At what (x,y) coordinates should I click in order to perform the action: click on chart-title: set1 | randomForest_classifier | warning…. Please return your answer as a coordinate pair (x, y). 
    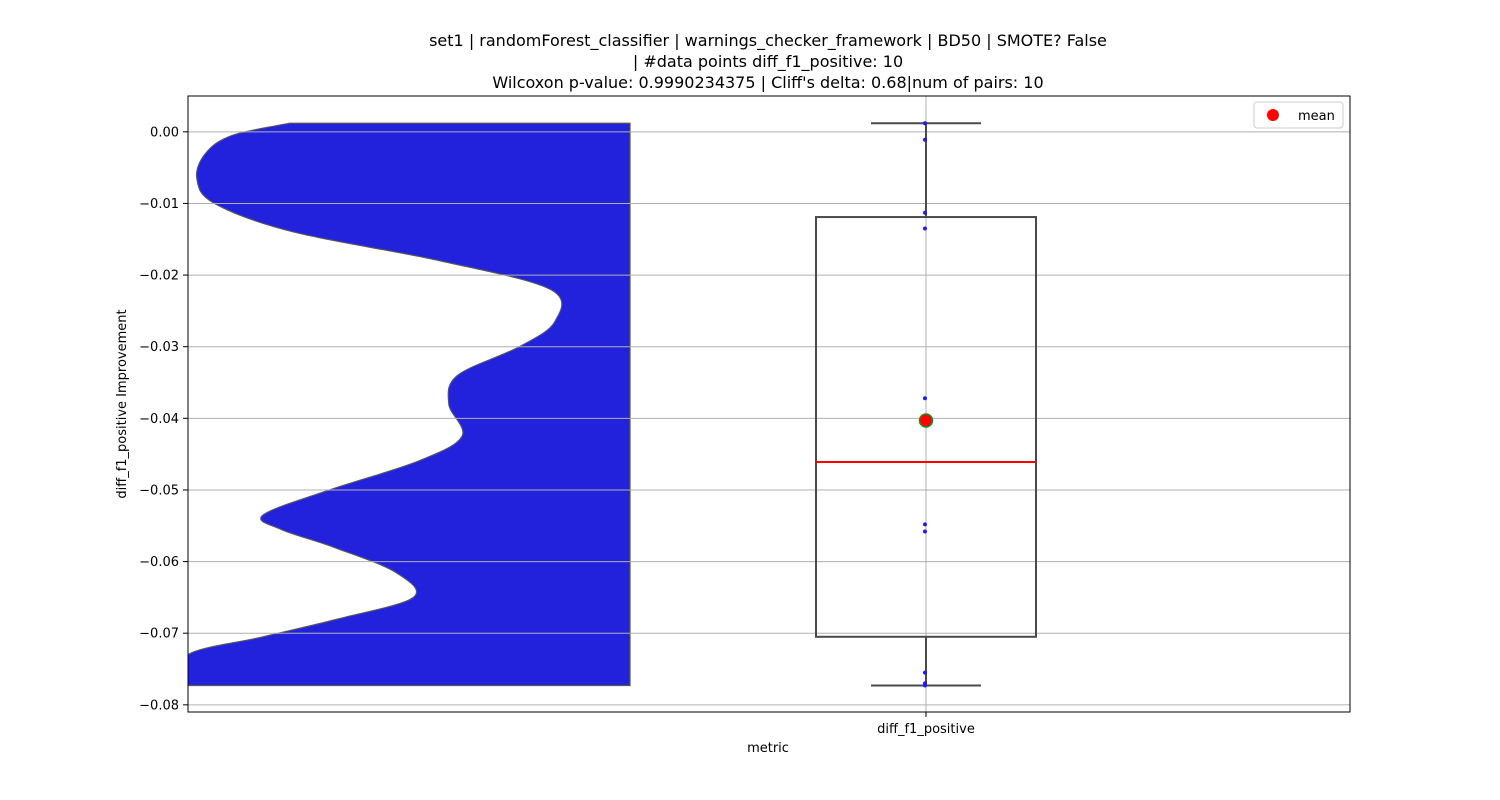
    Looking at the image, I should click on (768, 61).